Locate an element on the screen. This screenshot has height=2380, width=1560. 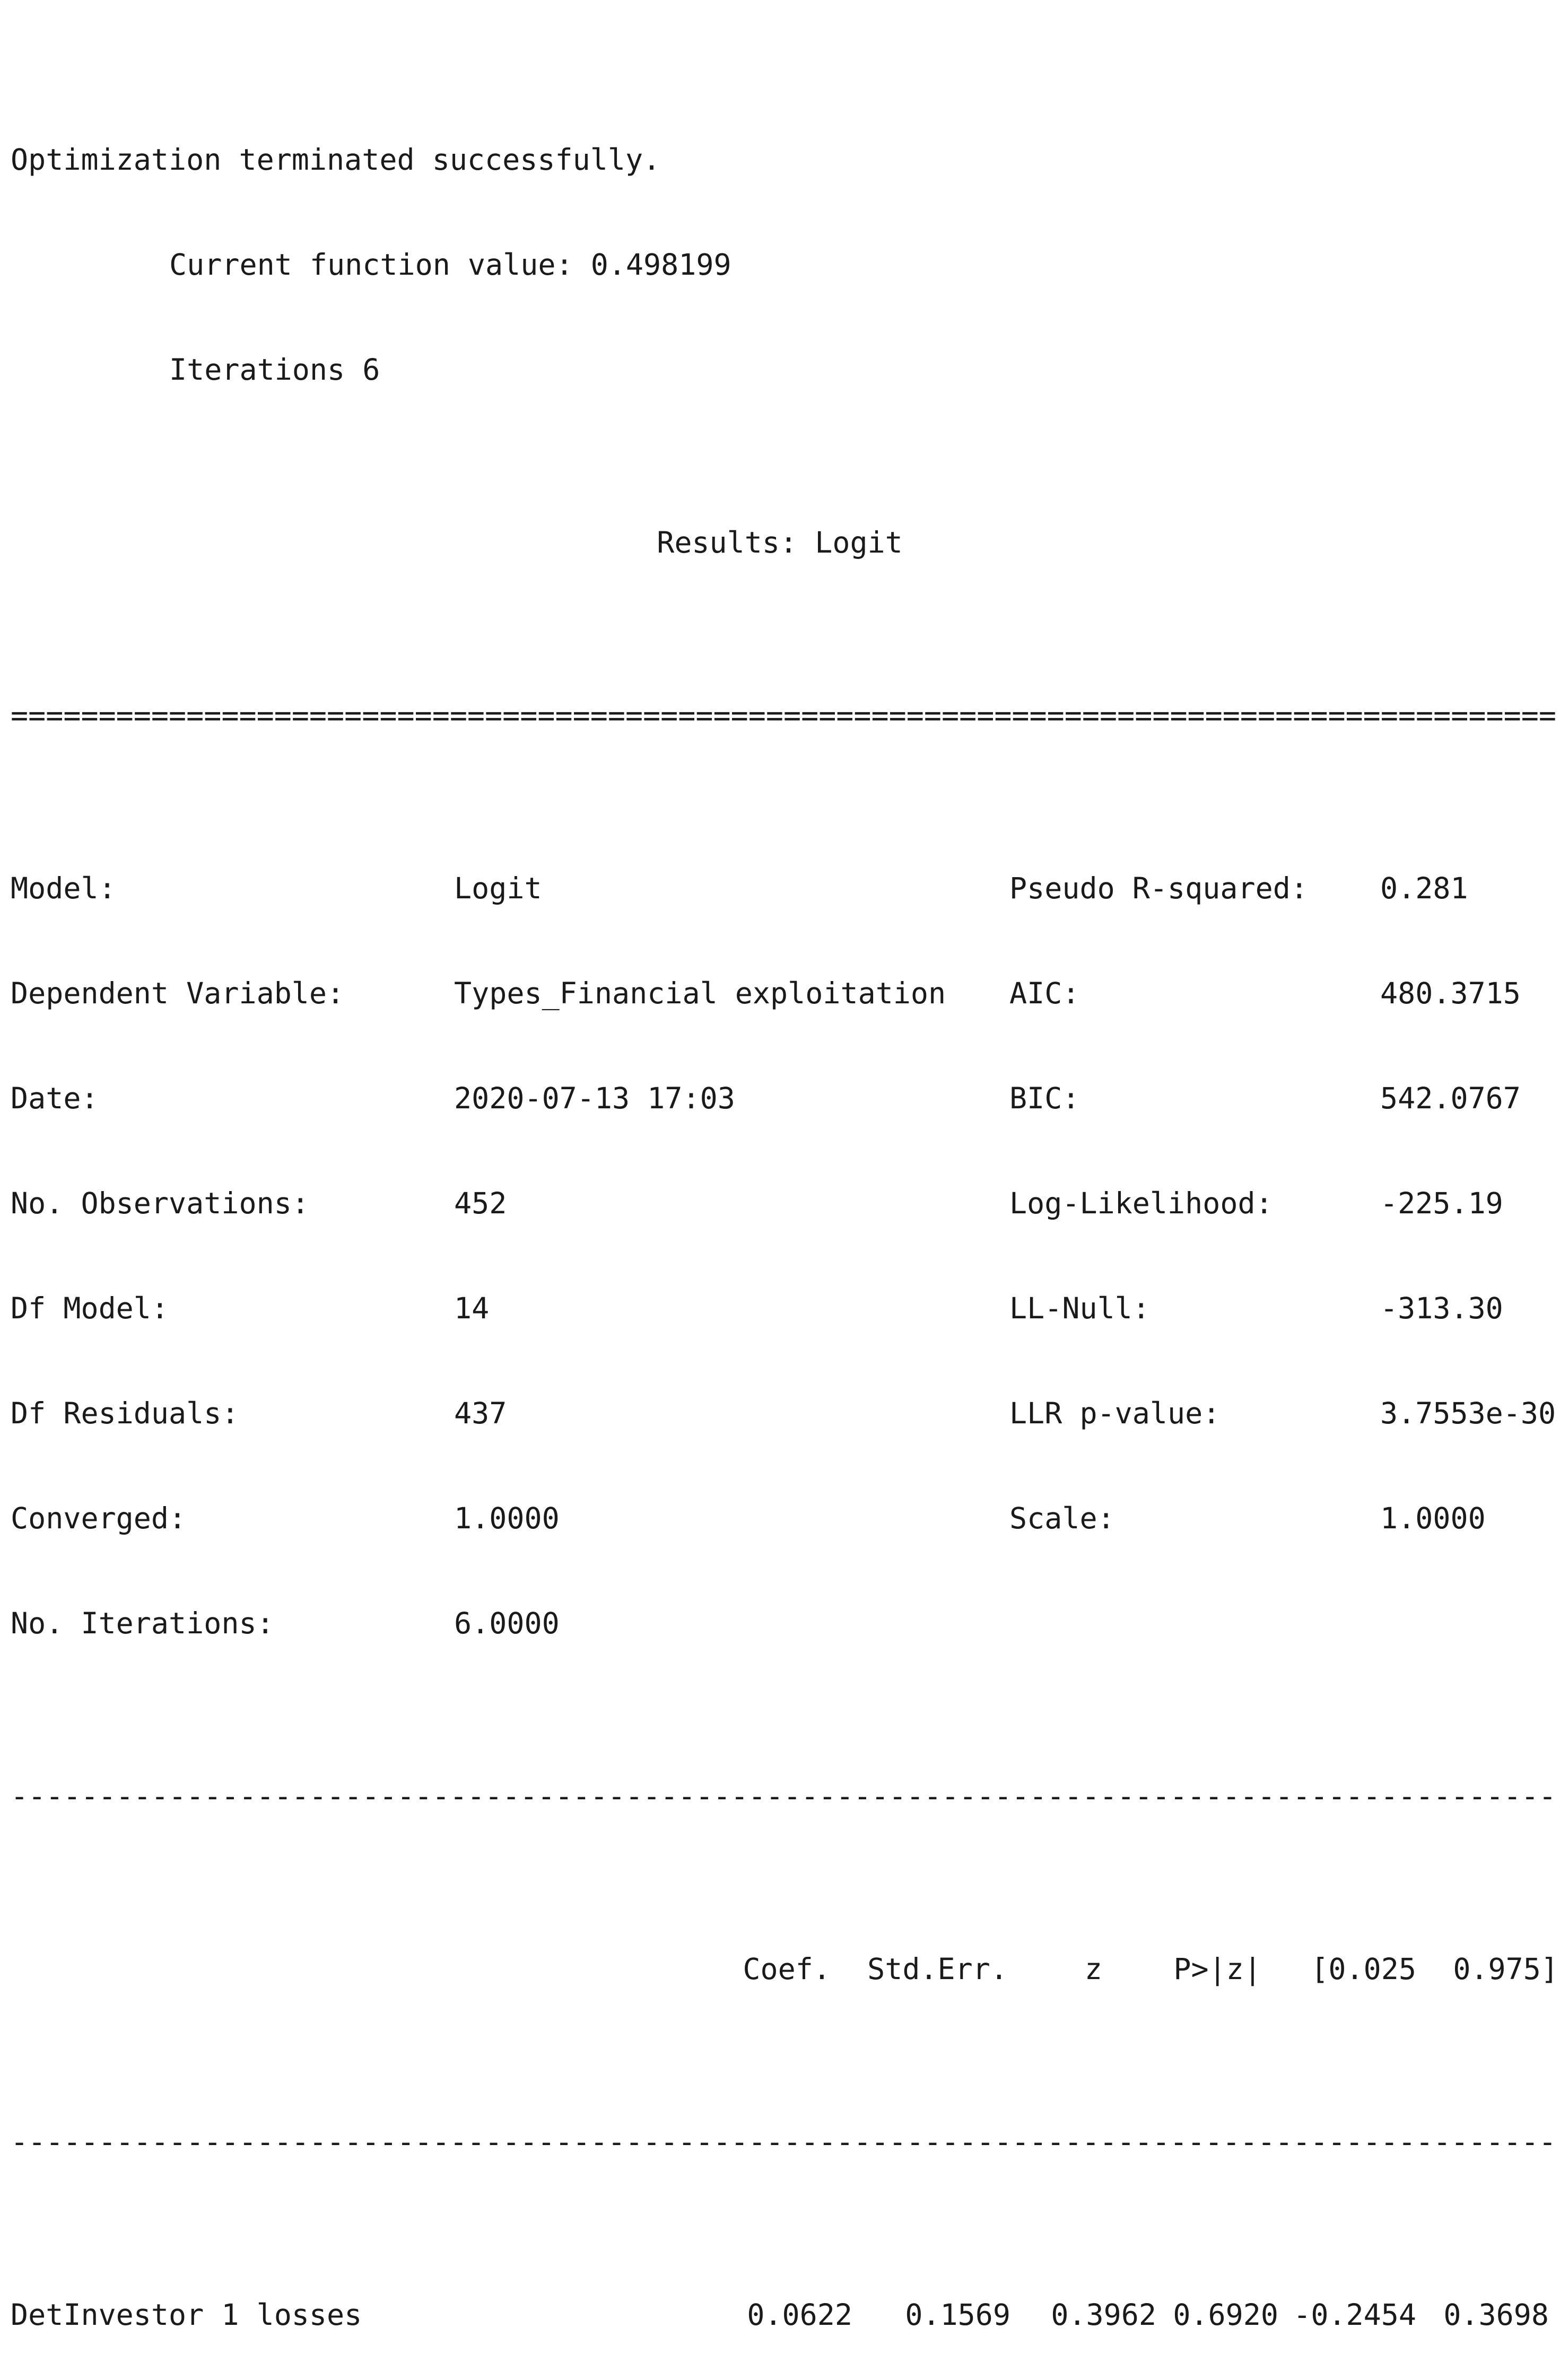
info-value: 6.0000 is located at coordinates (507, 1623).